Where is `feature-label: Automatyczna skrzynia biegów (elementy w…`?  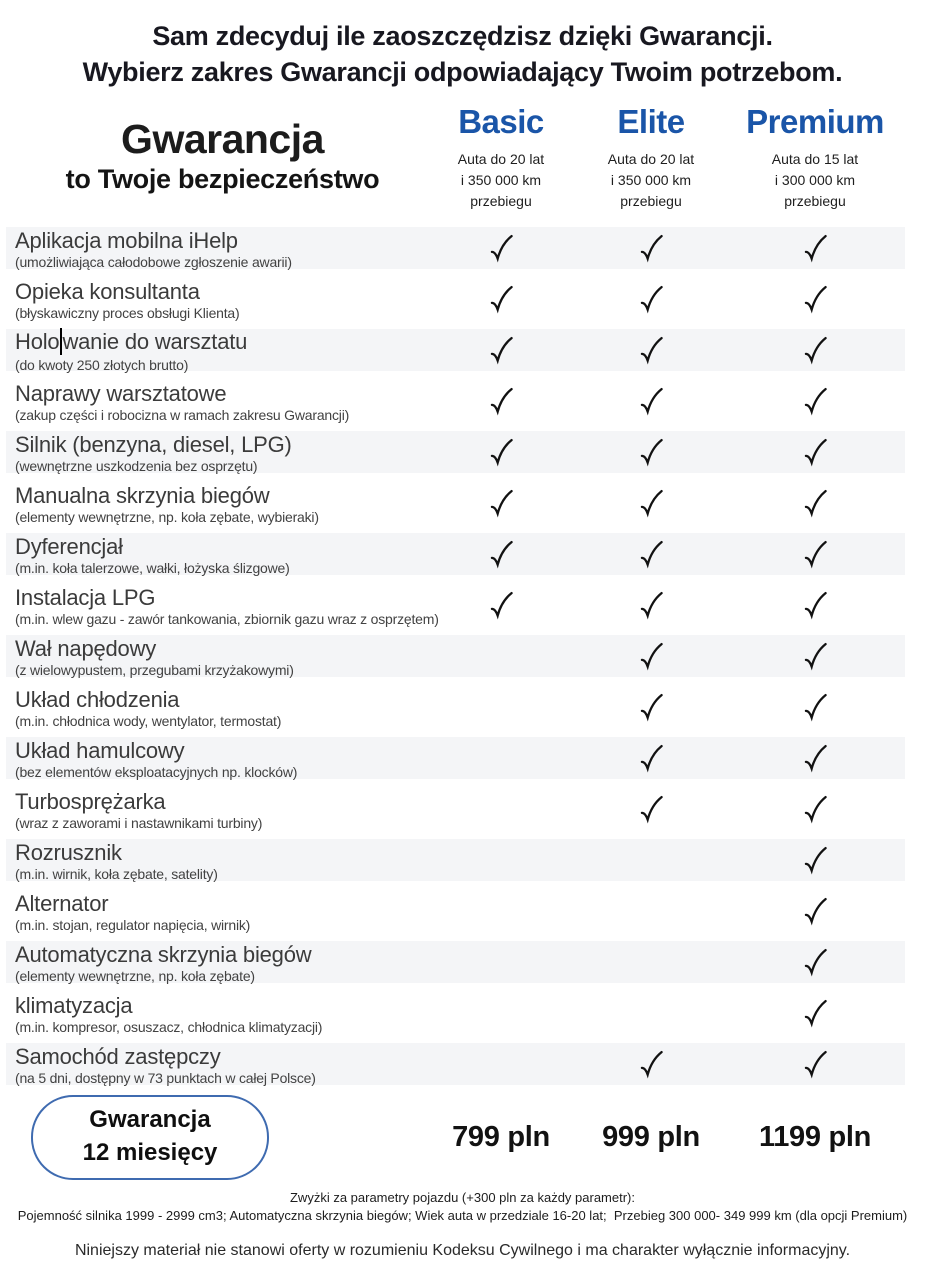 feature-label: Automatyczna skrzynia biegów (elementy w… is located at coordinates (222, 963).